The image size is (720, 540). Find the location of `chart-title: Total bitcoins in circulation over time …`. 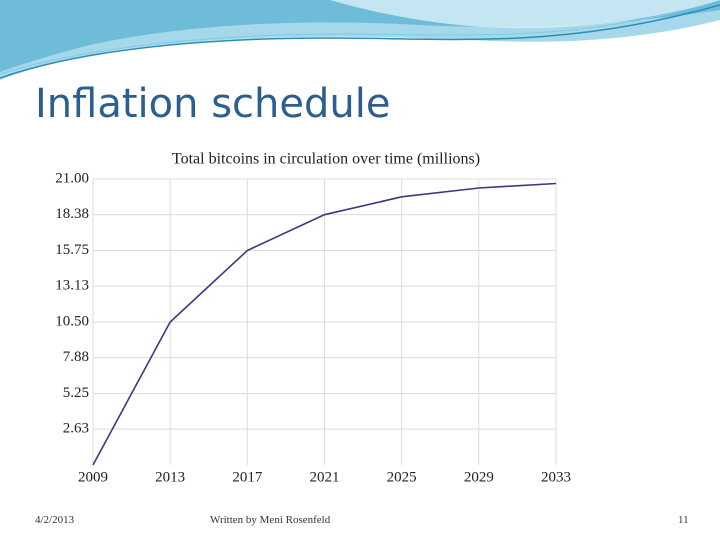

chart-title: Total bitcoins in circulation over time … is located at coordinates (326, 159).